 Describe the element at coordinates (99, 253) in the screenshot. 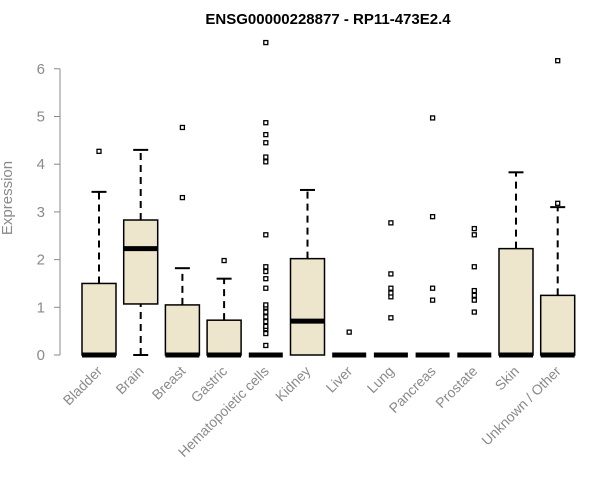

I see `box-bladder` at that location.